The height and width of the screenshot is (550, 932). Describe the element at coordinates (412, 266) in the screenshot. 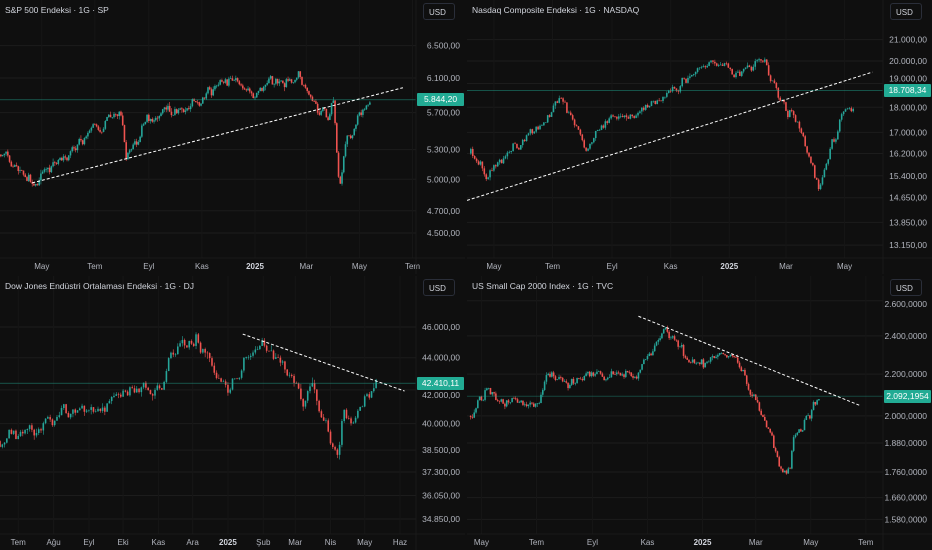

I see `x-tick-label: Tem` at that location.